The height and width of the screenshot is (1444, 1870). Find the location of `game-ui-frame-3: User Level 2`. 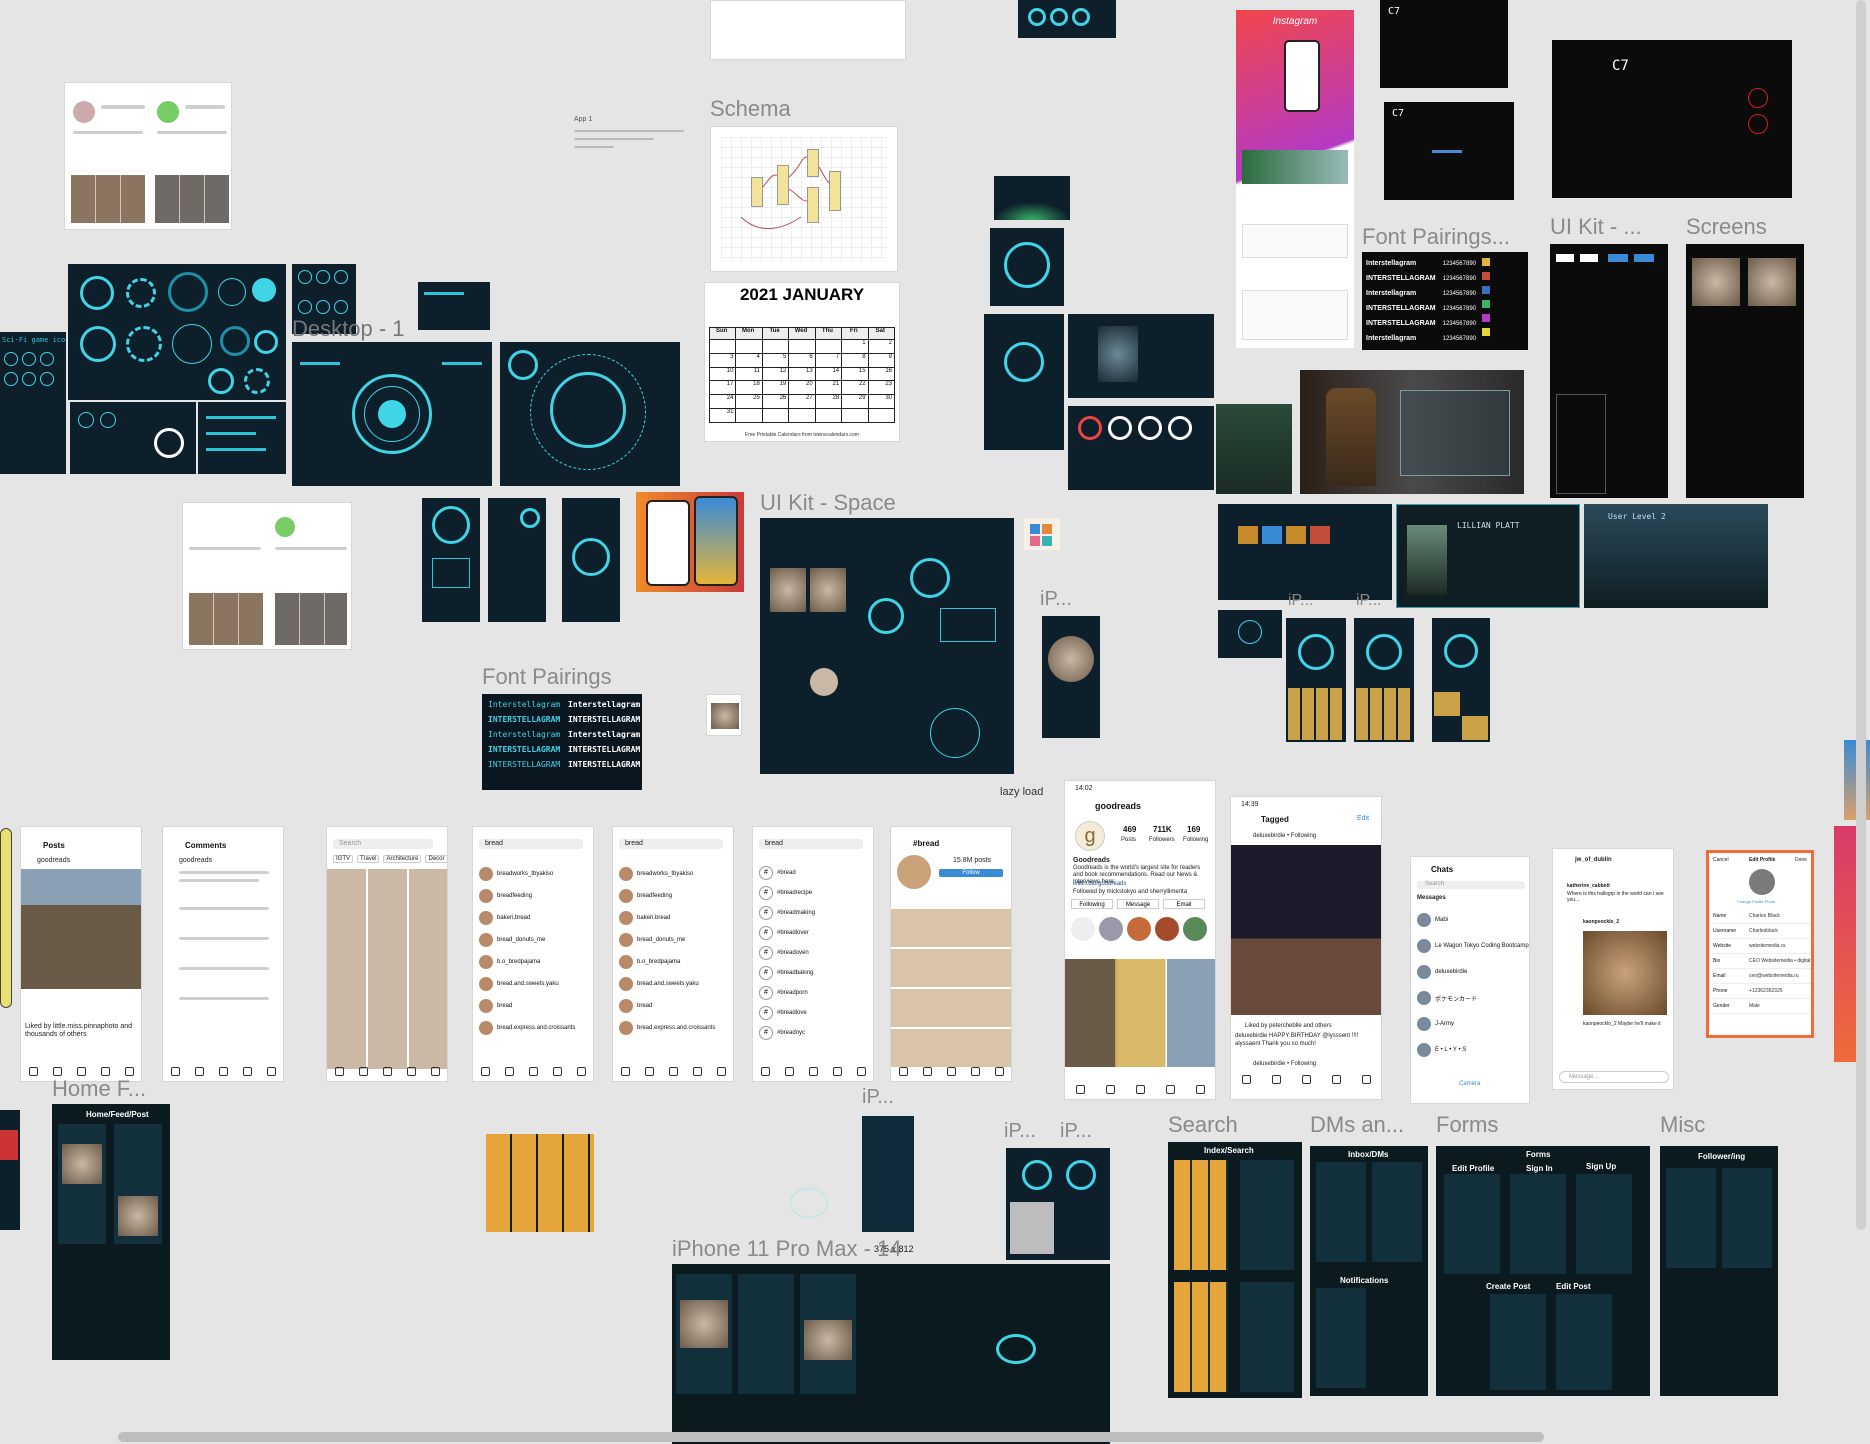

game-ui-frame-3: User Level 2 is located at coordinates (1676, 556).